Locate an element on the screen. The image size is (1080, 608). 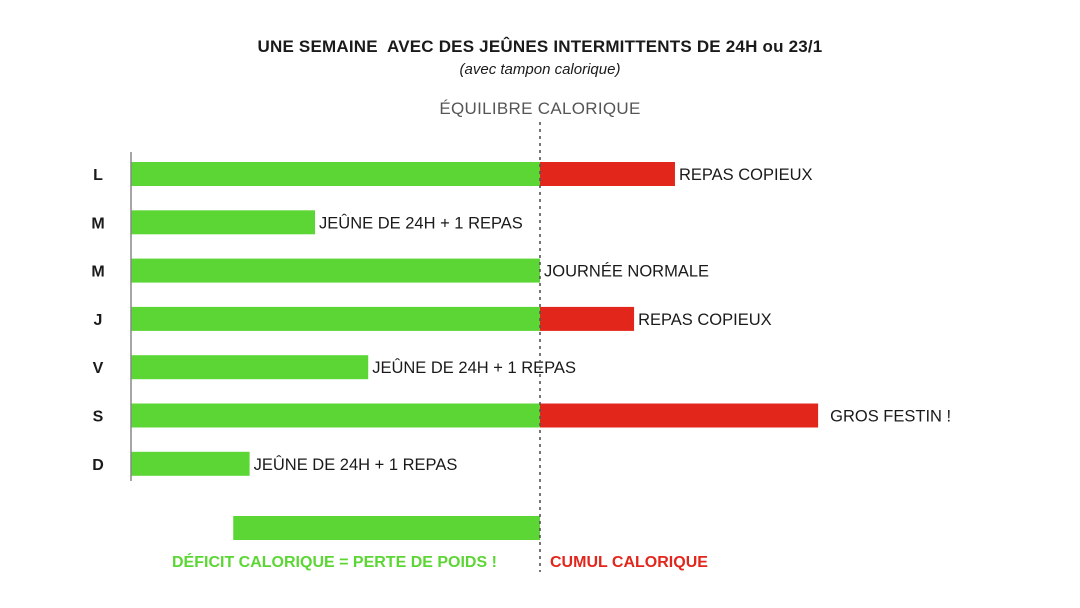
day-label: L is located at coordinates (98, 175).